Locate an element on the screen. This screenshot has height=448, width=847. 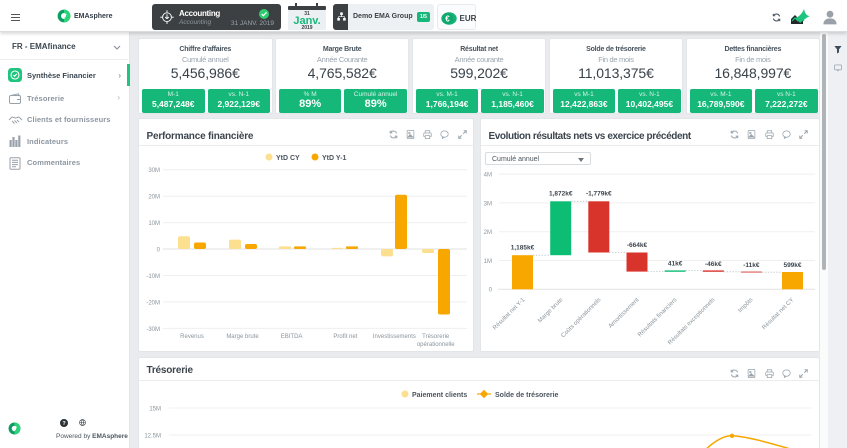
svg-text: Résultat net CY is located at coordinates (778, 314).